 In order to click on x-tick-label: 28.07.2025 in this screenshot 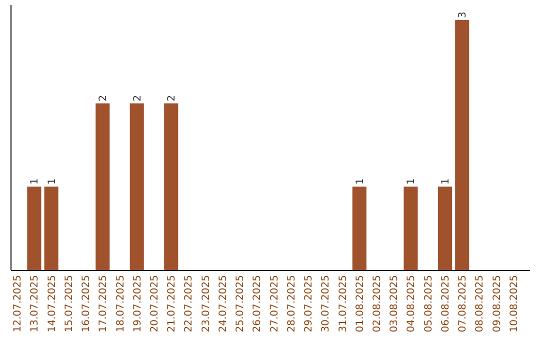, I will do `click(292, 303)`.